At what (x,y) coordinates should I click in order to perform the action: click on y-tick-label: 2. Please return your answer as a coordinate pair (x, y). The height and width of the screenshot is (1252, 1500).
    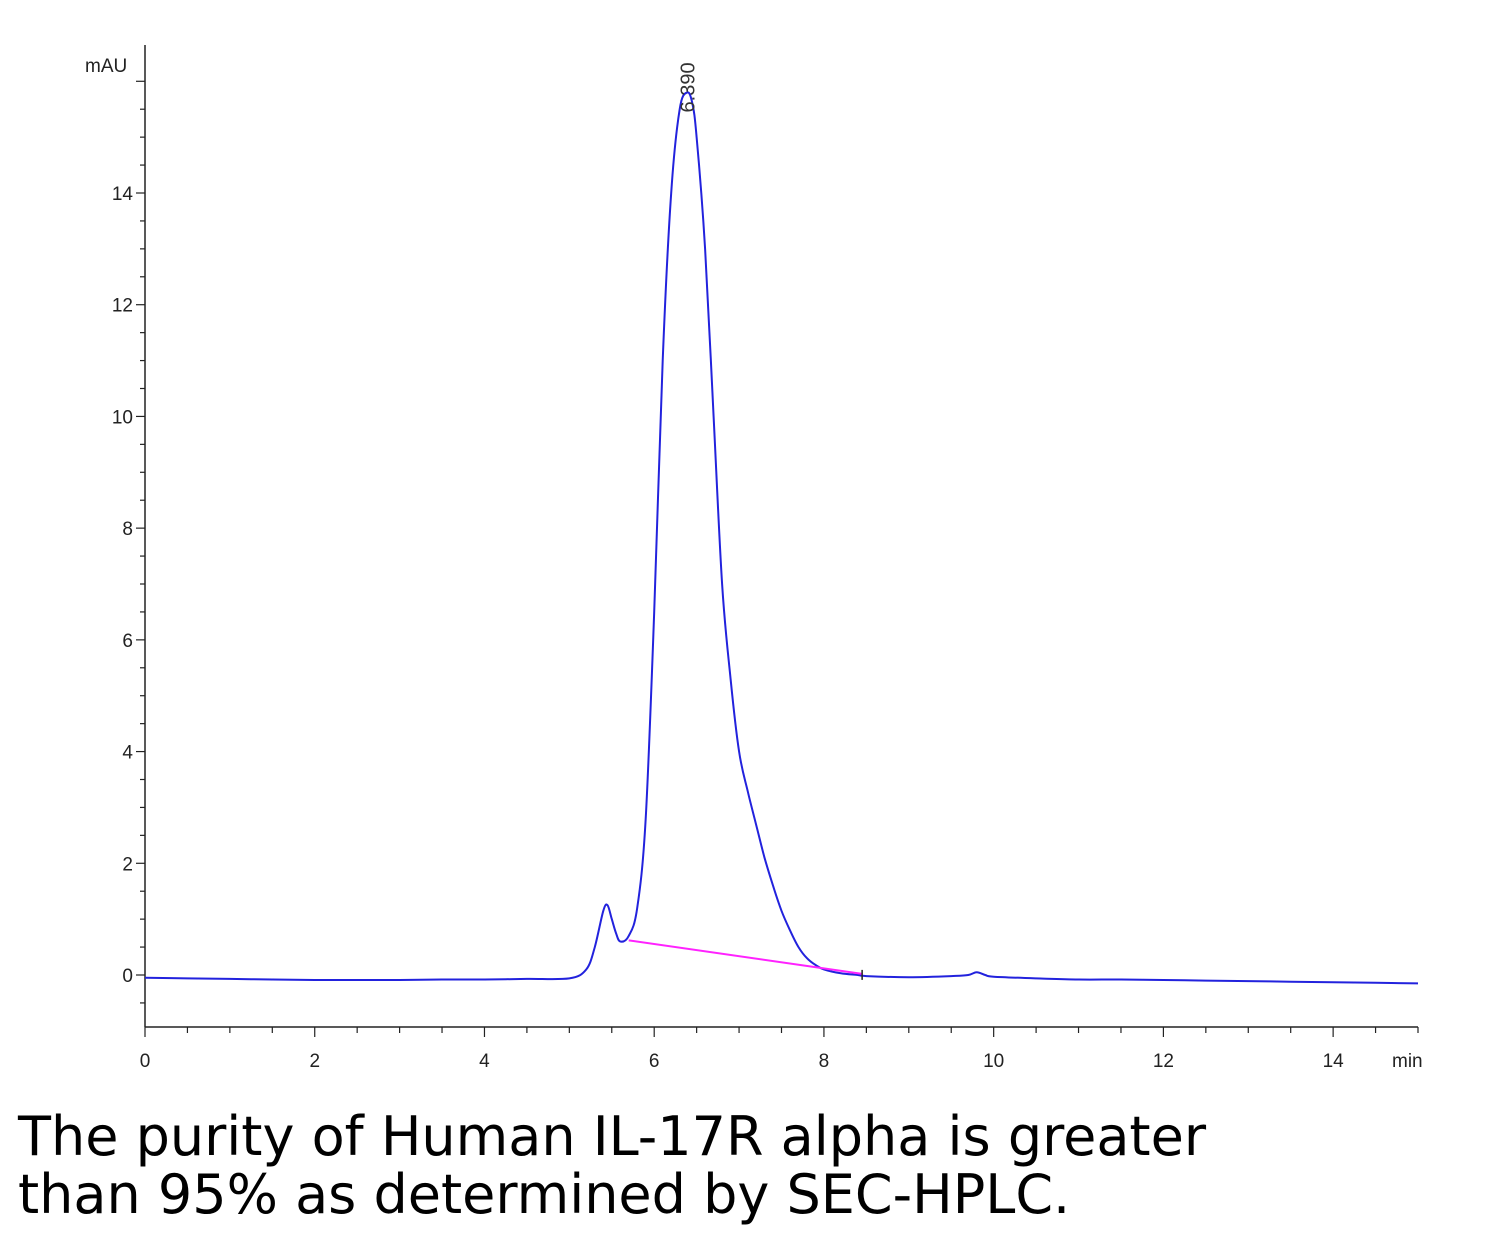
    Looking at the image, I should click on (127, 864).